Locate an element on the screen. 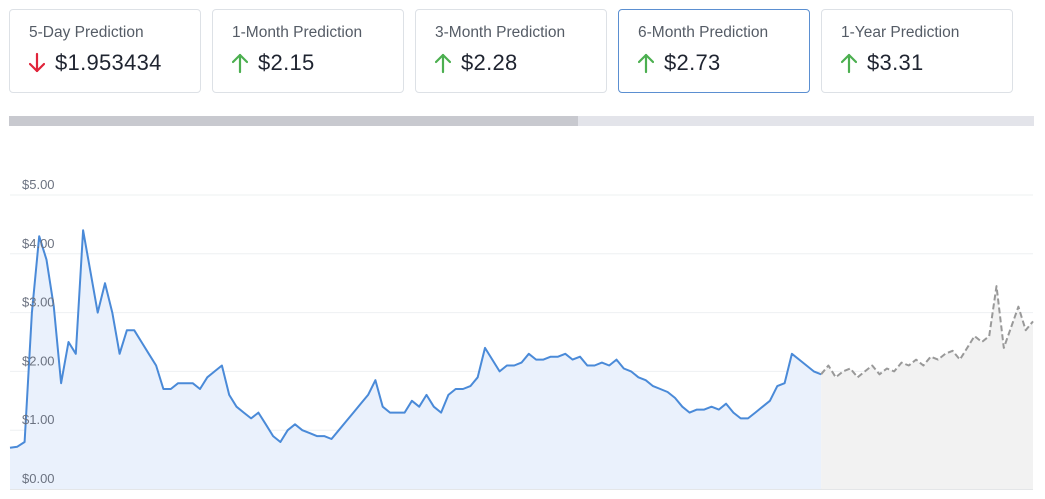  card-value: $3.31 is located at coordinates (895, 62).